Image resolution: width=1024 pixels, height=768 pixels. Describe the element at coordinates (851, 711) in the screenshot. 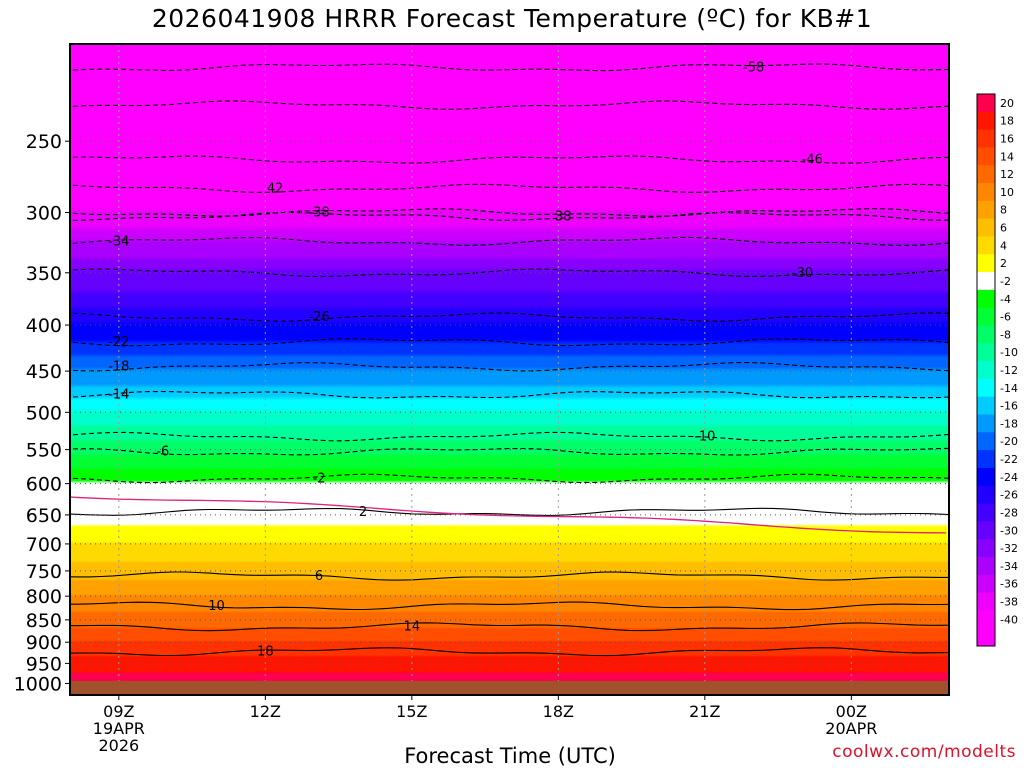

I see `x-tick-label: 00Z` at that location.